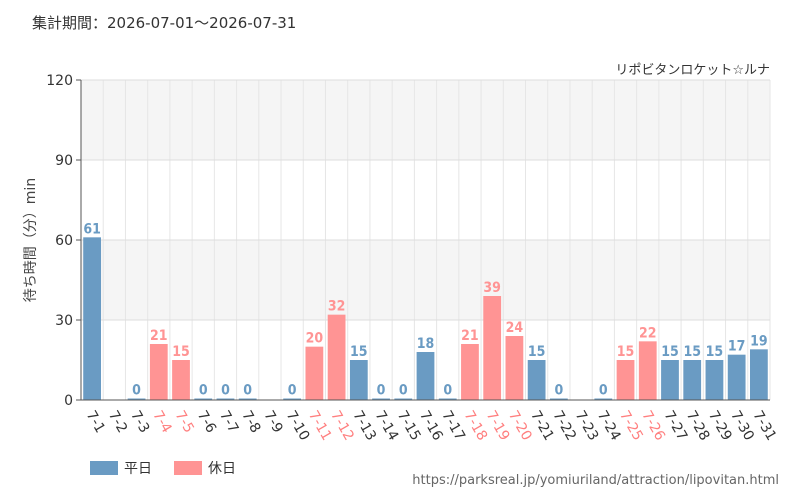  What do you see at coordinates (764, 426) in the screenshot?
I see `x-tick-label-7-31: 7-31` at bounding box center [764, 426].